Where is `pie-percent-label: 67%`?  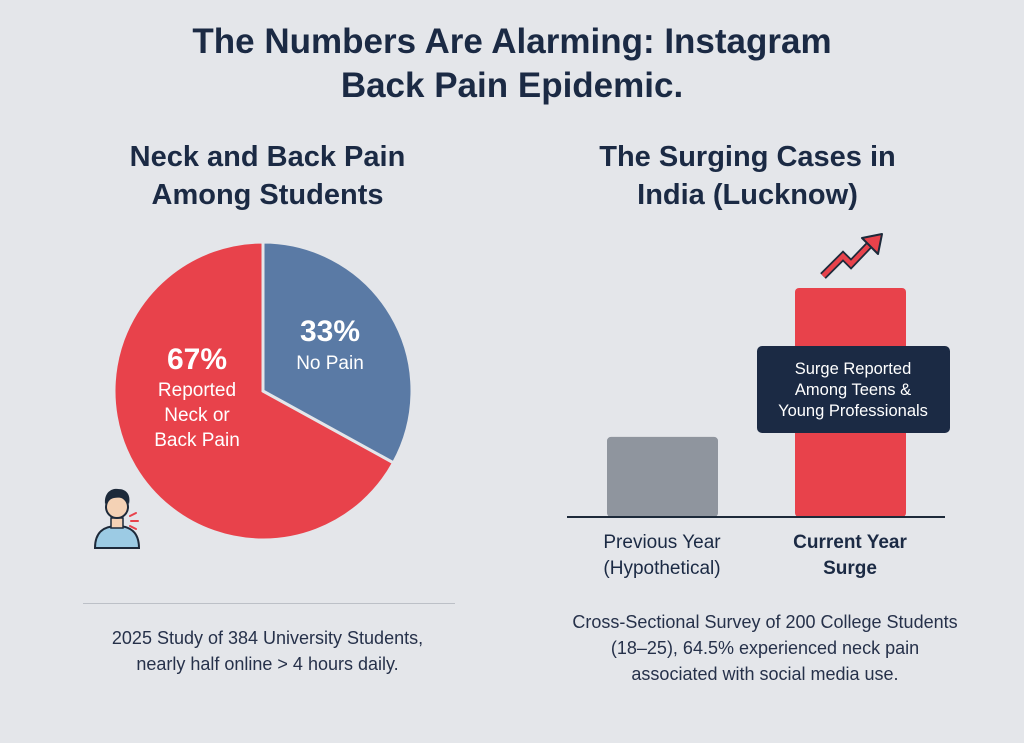 pie-percent-label: 67% is located at coordinates (197, 359).